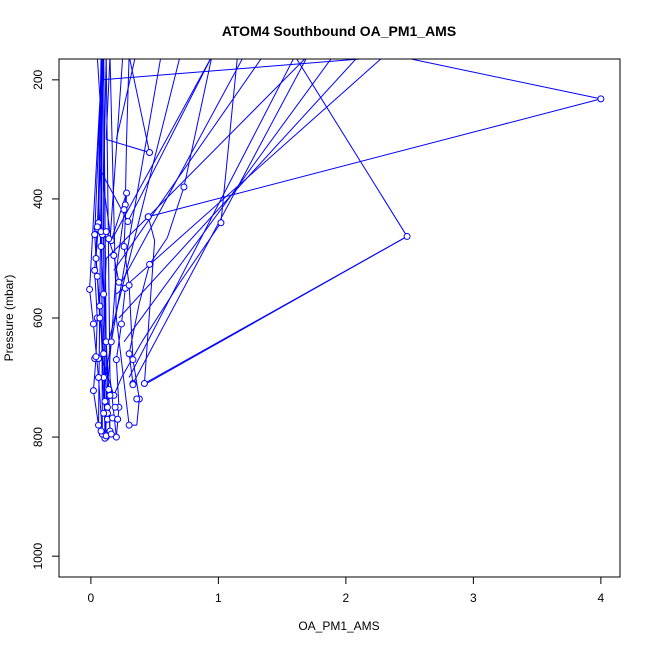 The width and height of the screenshot is (650, 650). What do you see at coordinates (339, 31) in the screenshot?
I see `chart-title: ATOM4 Southbound OA_PM1_AMS` at bounding box center [339, 31].